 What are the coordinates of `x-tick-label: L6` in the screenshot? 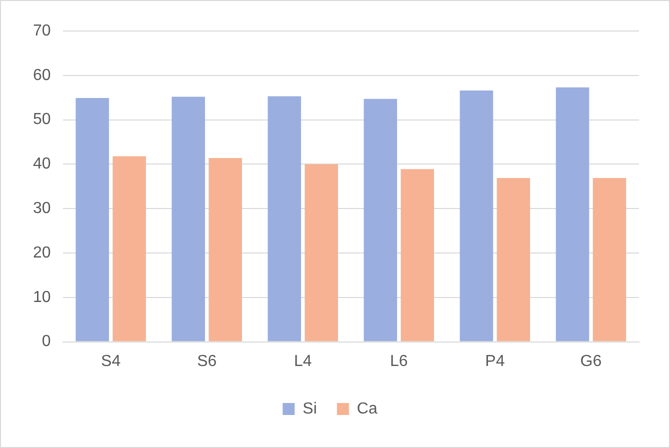 It's located at (399, 361).